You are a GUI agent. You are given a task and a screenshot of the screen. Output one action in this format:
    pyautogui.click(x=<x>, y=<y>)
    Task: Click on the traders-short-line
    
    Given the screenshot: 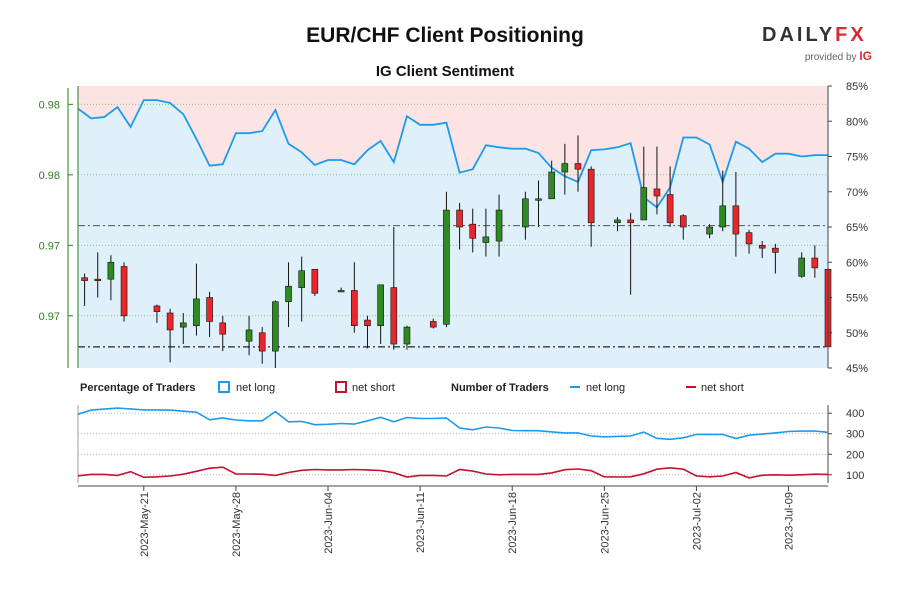 What is the action you would take?
    pyautogui.click(x=453, y=472)
    